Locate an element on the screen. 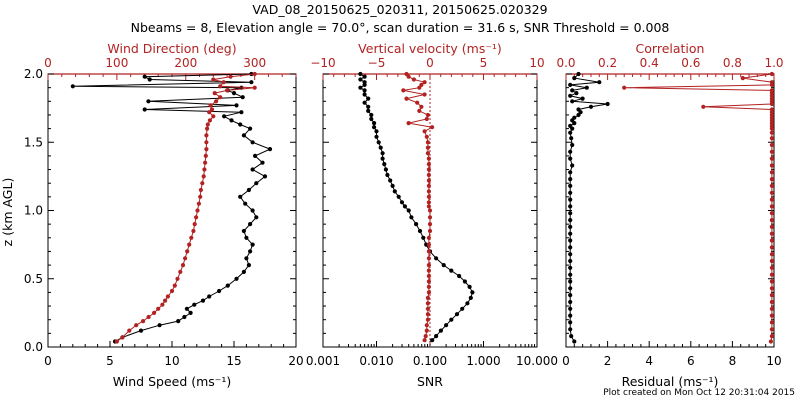 This screenshot has width=800, height=400. x-bottom-tick-label: 15 is located at coordinates (233, 361).